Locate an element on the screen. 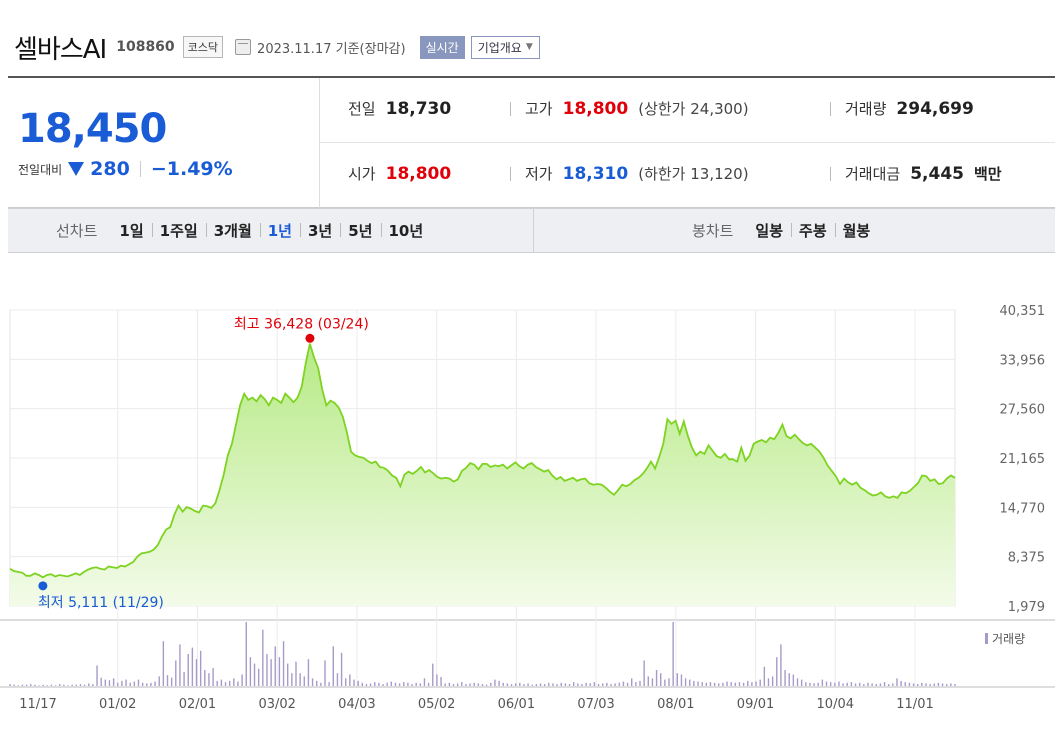 Image resolution: width=1055 pixels, height=746 pixels. company-overview-dropdown: 기업개요 ▼ is located at coordinates (505, 47).